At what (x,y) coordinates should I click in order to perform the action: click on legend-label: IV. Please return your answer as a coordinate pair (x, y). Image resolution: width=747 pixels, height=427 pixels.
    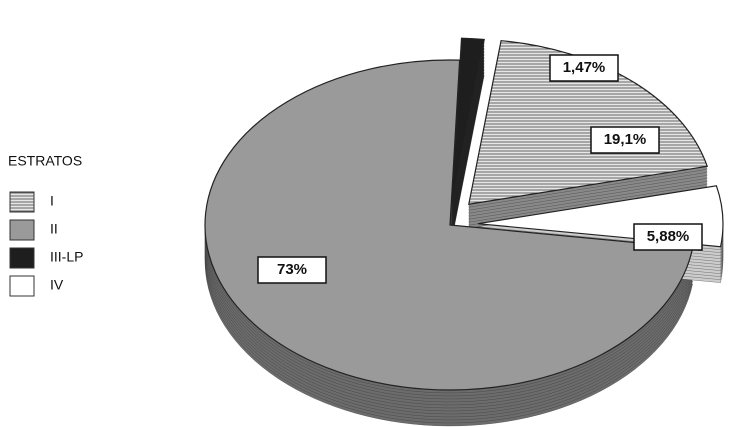
    Looking at the image, I should click on (57, 285).